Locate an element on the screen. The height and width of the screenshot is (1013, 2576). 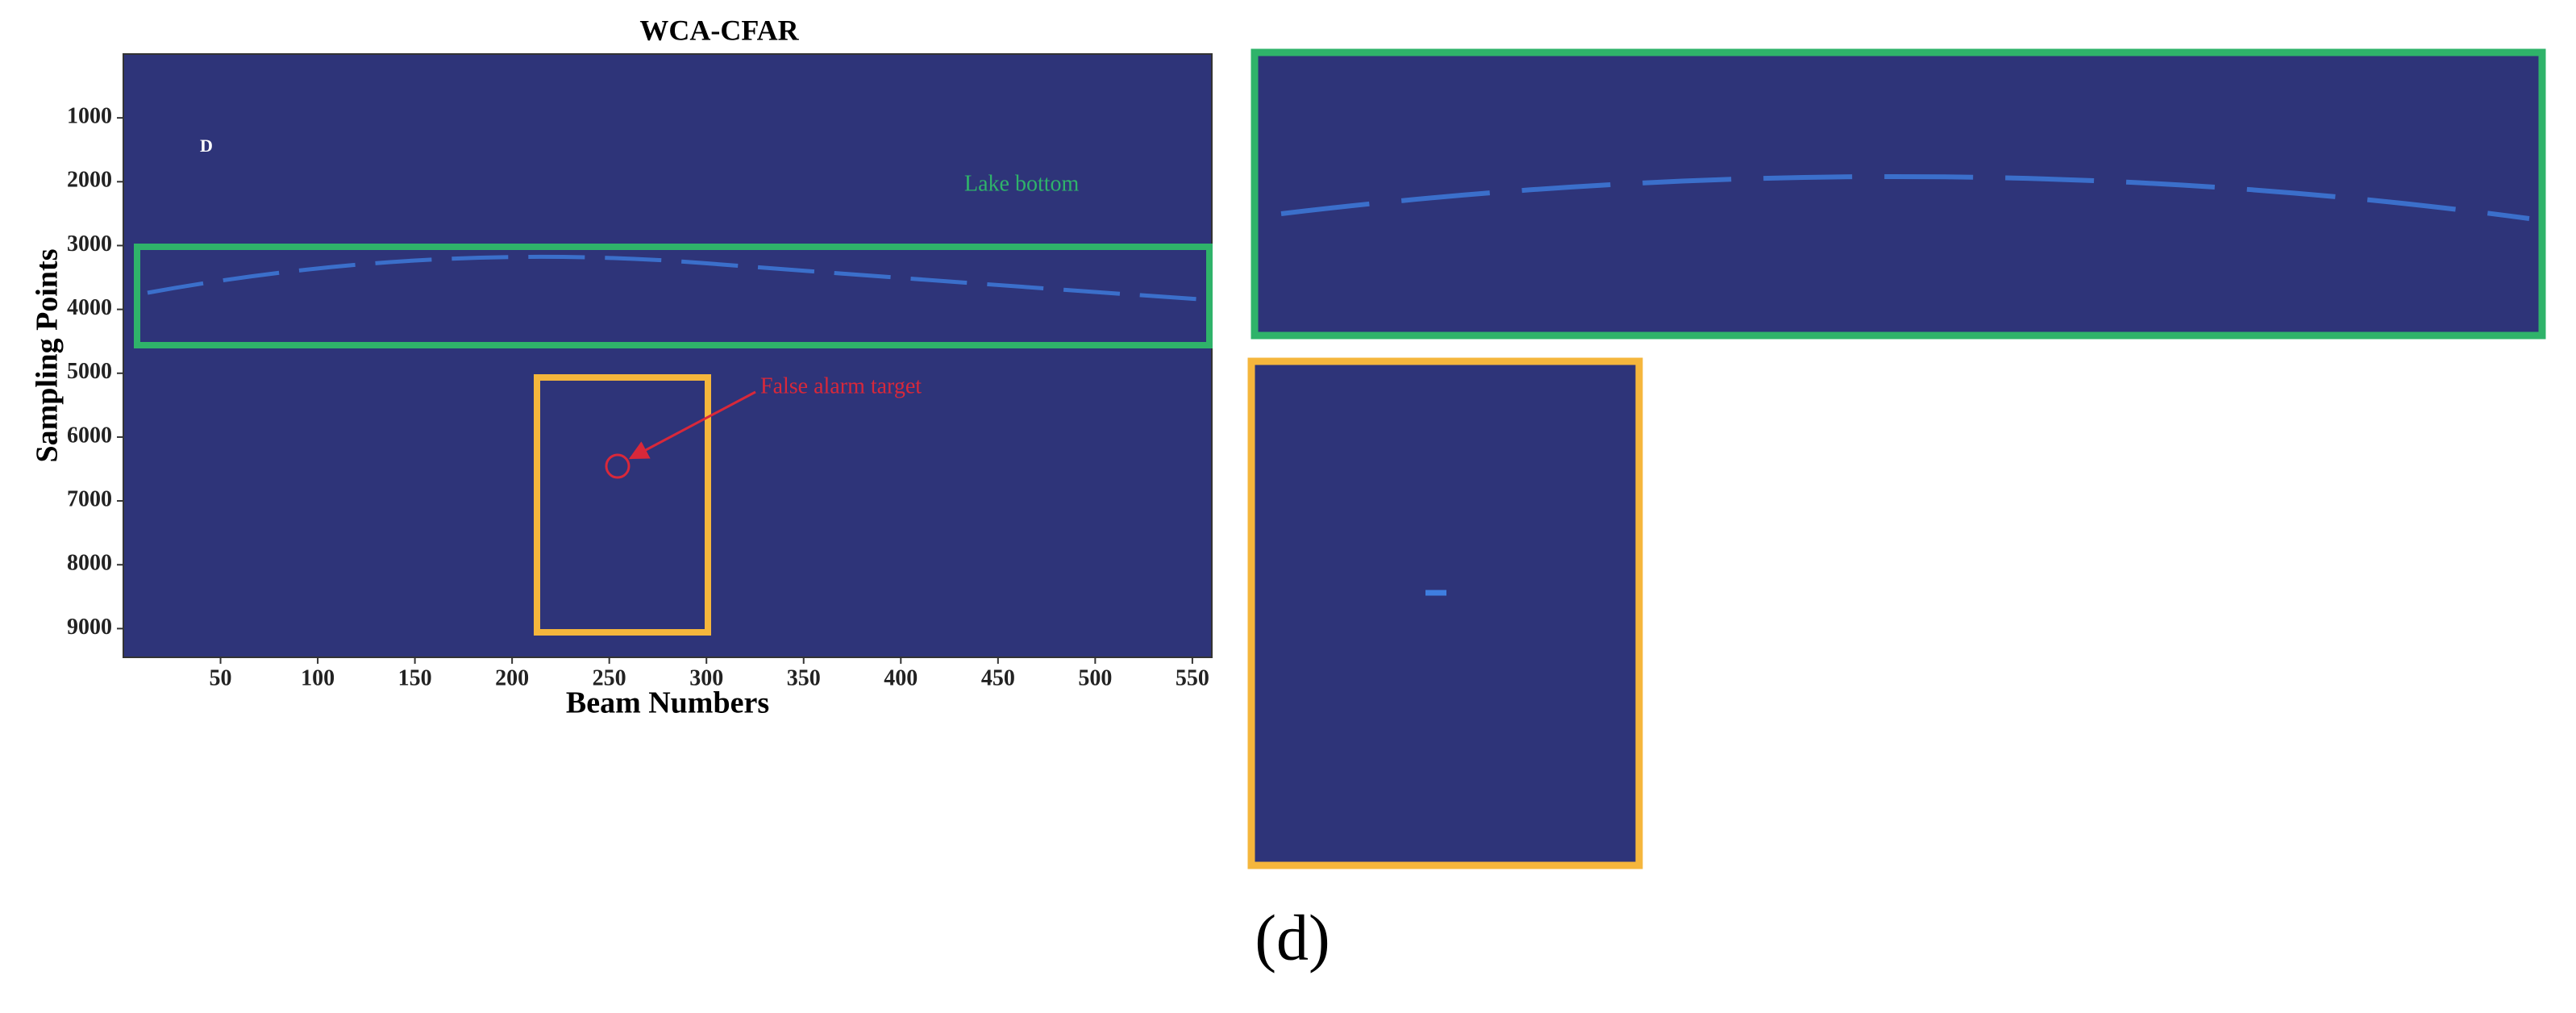
y-tick-label: 1000 is located at coordinates (90, 116).